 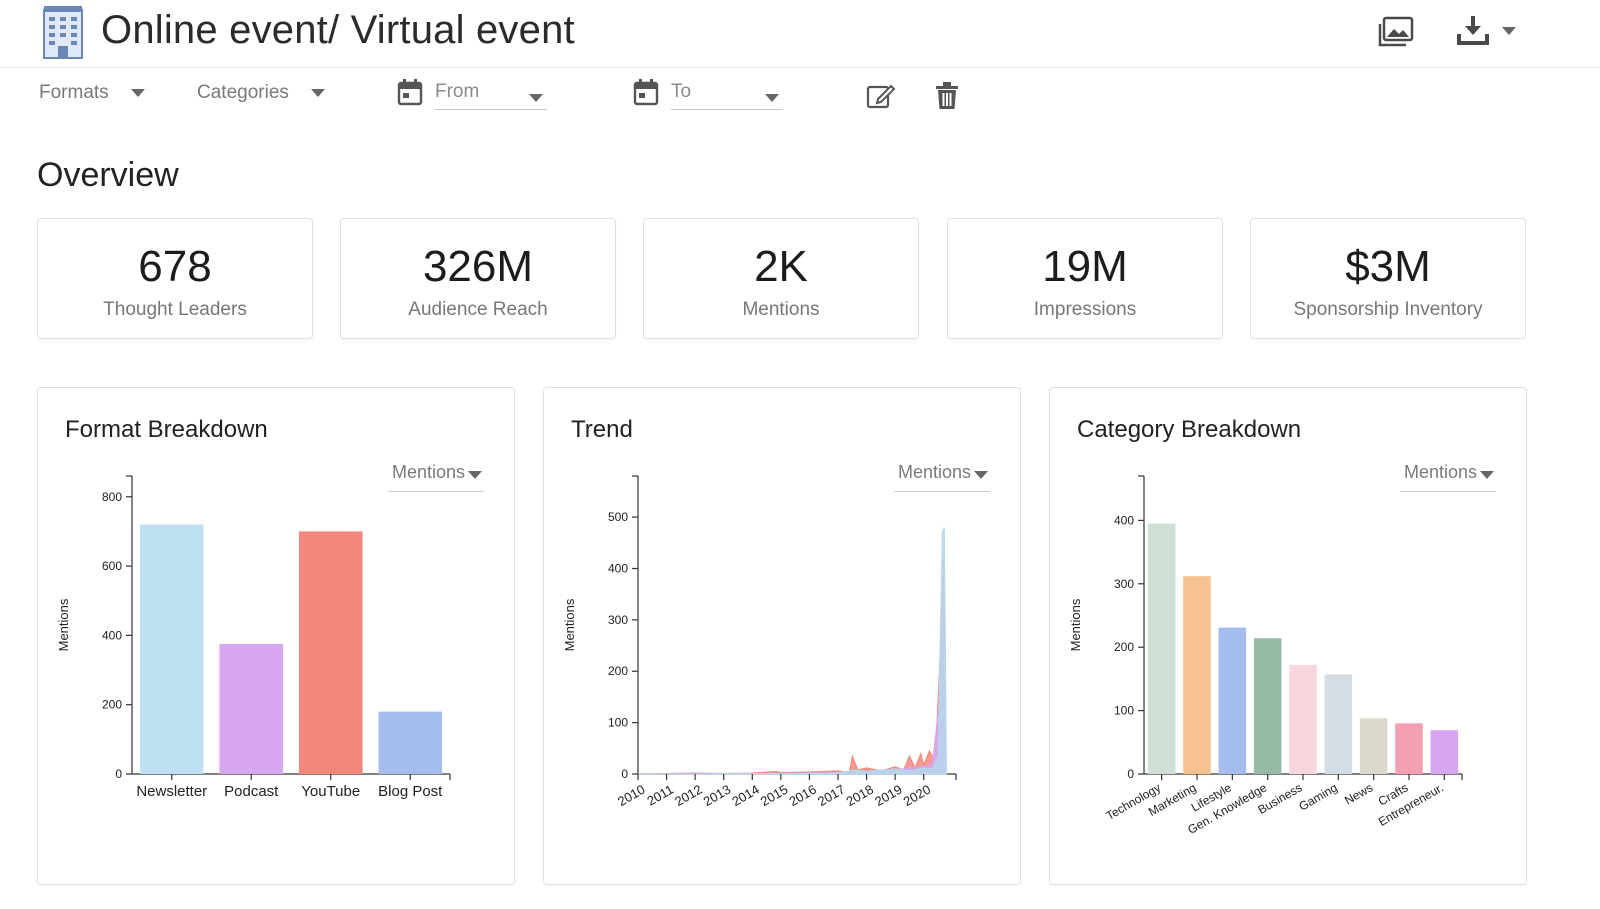 What do you see at coordinates (800, 95) in the screenshot?
I see `filter-bar: Formats Categories From To` at bounding box center [800, 95].